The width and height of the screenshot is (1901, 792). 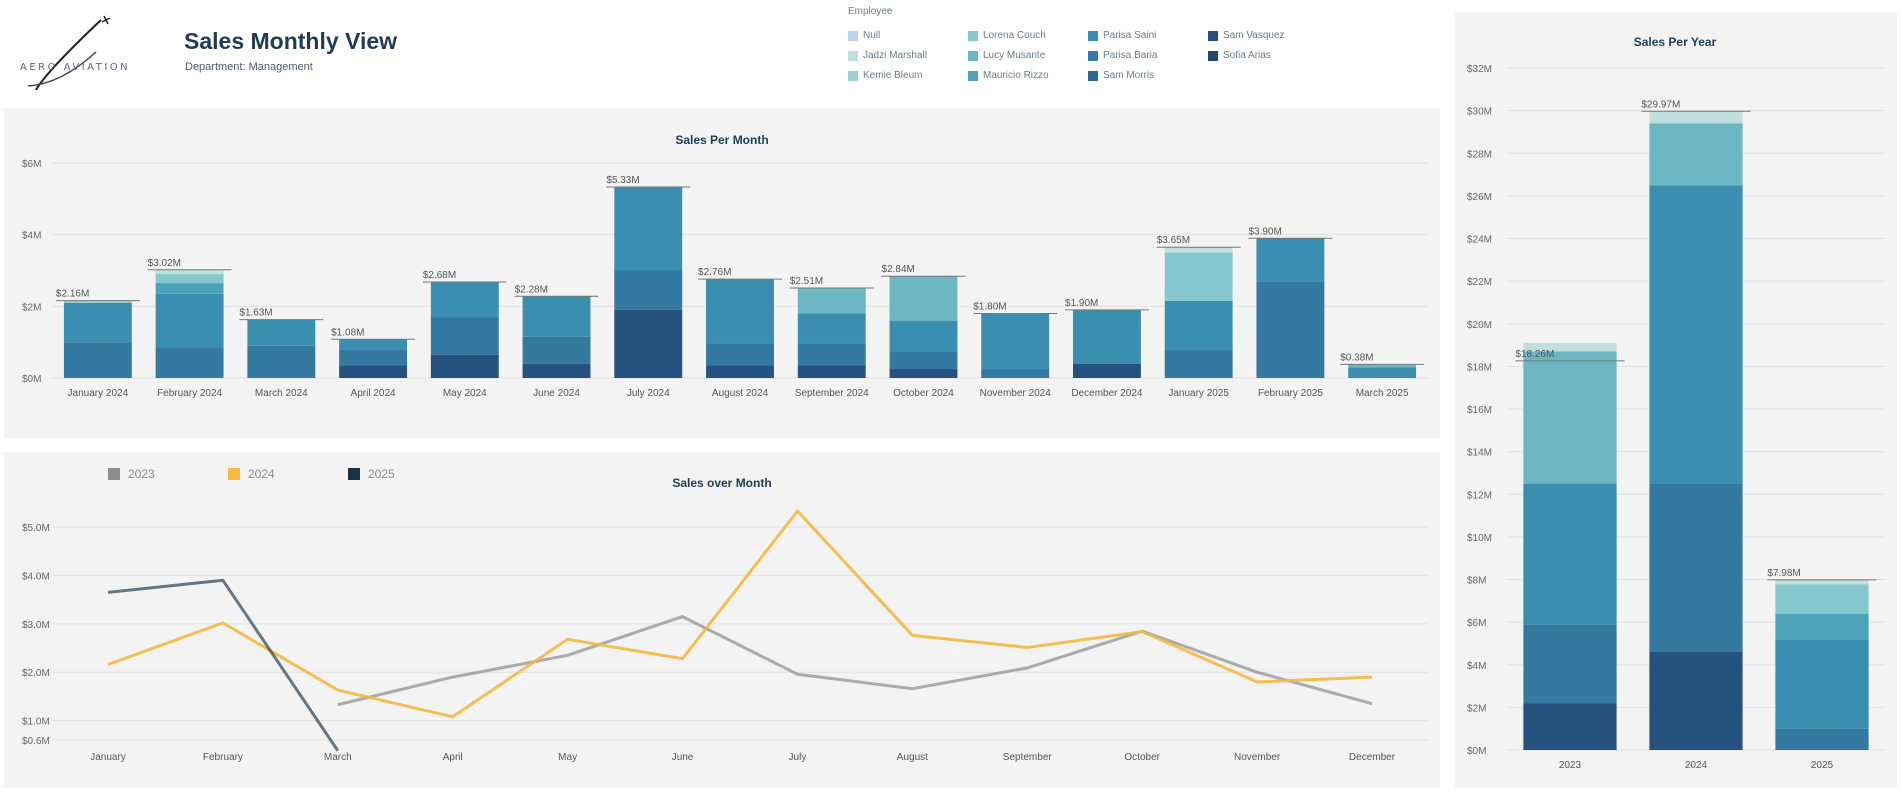 I want to click on legend-item-sam-vasquez: Sam Vasquez, so click(x=1246, y=35).